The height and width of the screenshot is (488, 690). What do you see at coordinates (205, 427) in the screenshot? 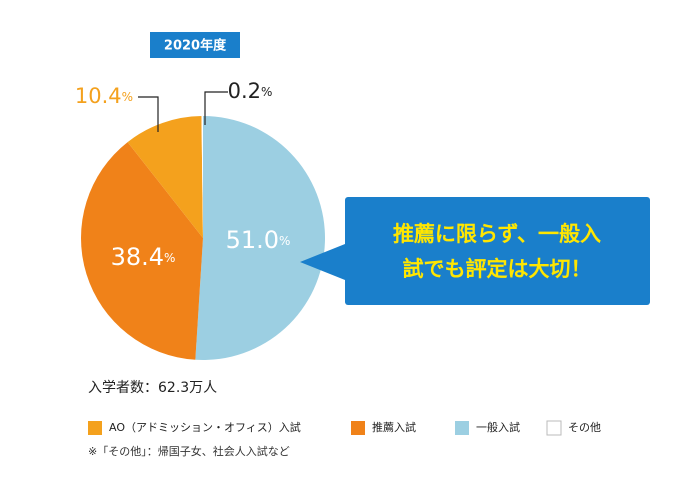
I see `legend-label: AO（アドミッション・オフィス）入試` at bounding box center [205, 427].